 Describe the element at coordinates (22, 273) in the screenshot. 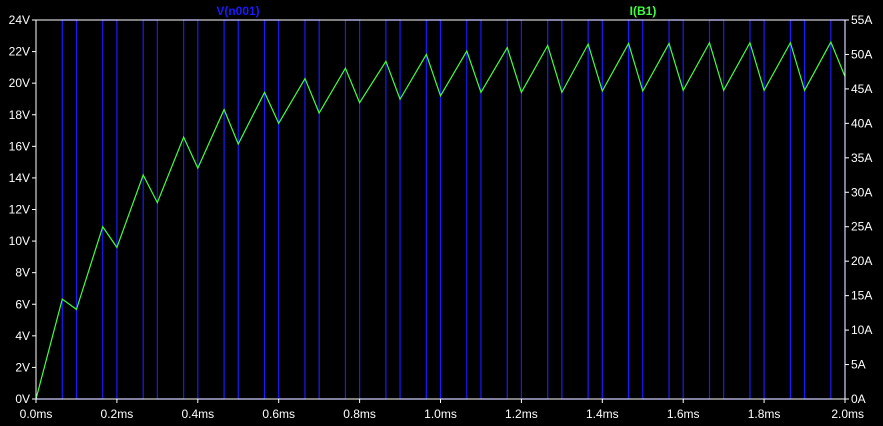

I see `left-axis-tick-label: 8V` at that location.